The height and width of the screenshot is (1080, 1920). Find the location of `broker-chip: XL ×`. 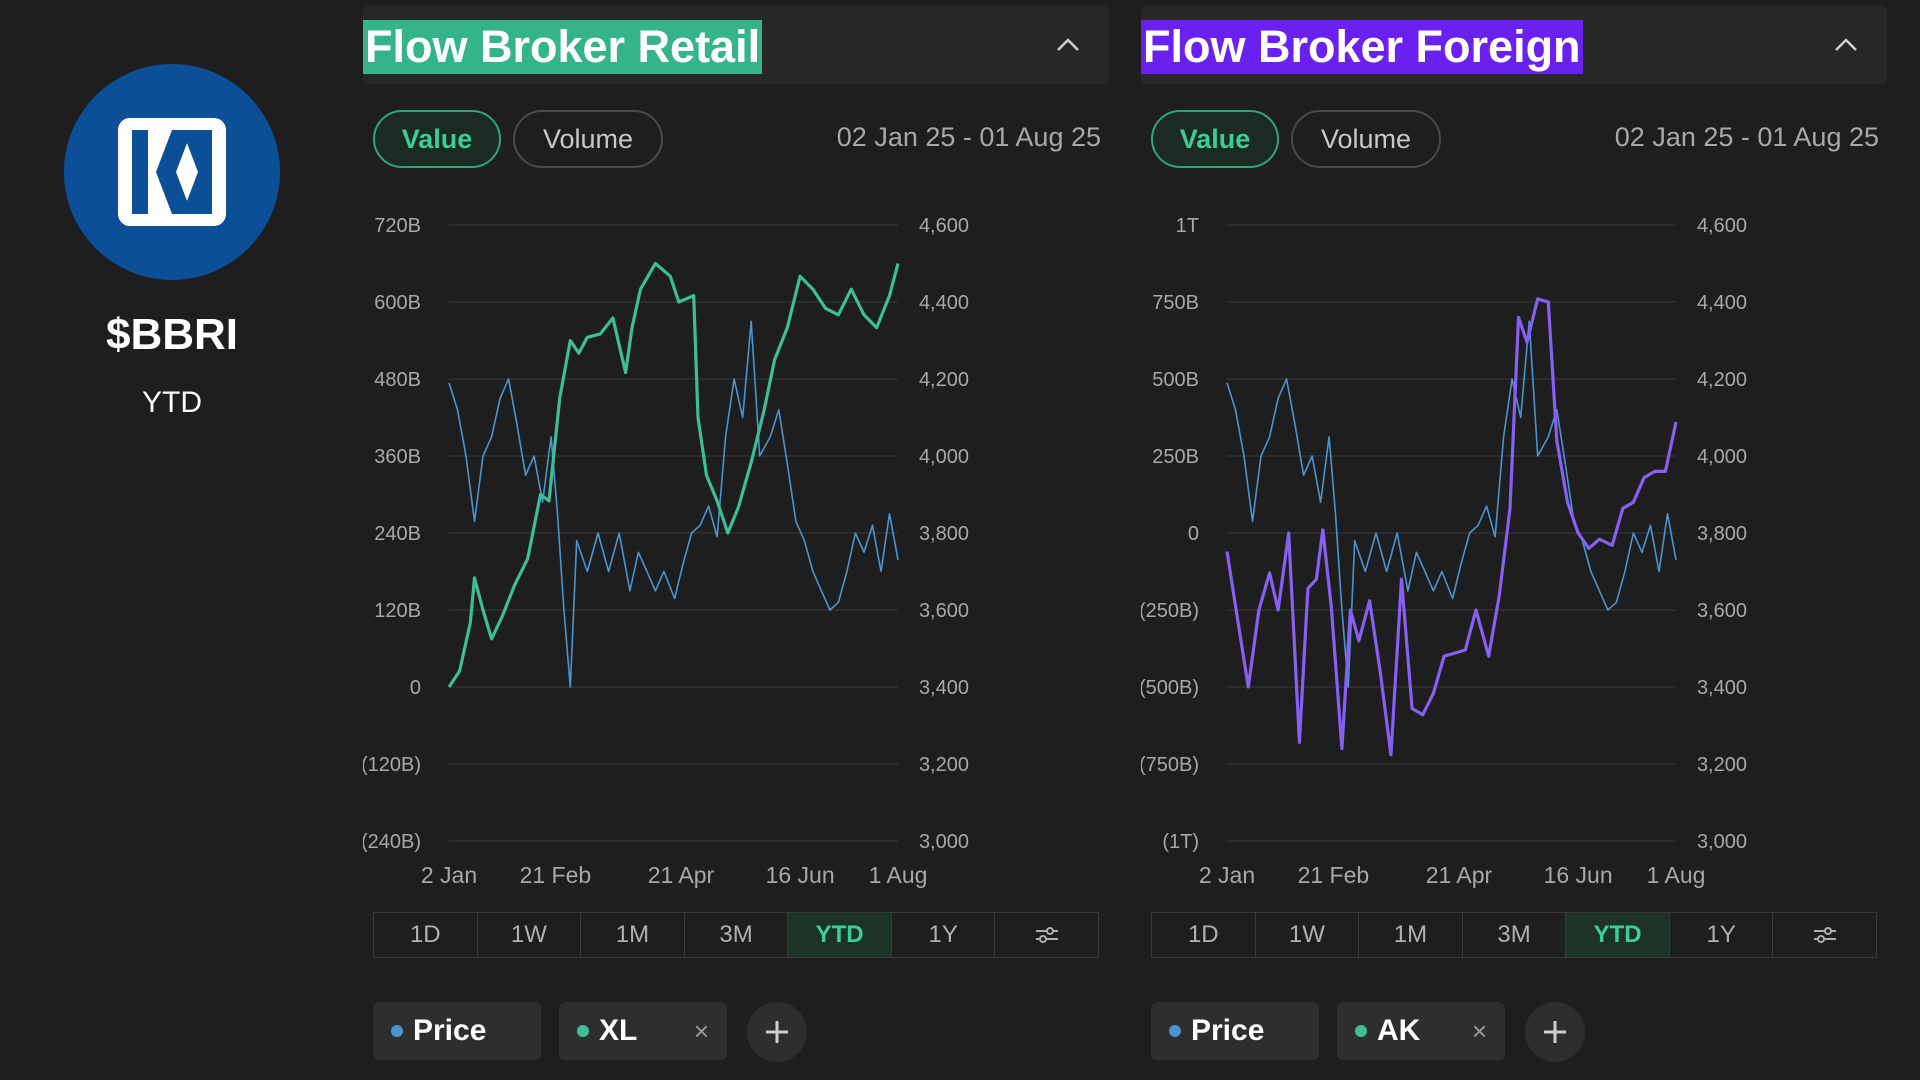

broker-chip: XL × is located at coordinates (643, 1031).